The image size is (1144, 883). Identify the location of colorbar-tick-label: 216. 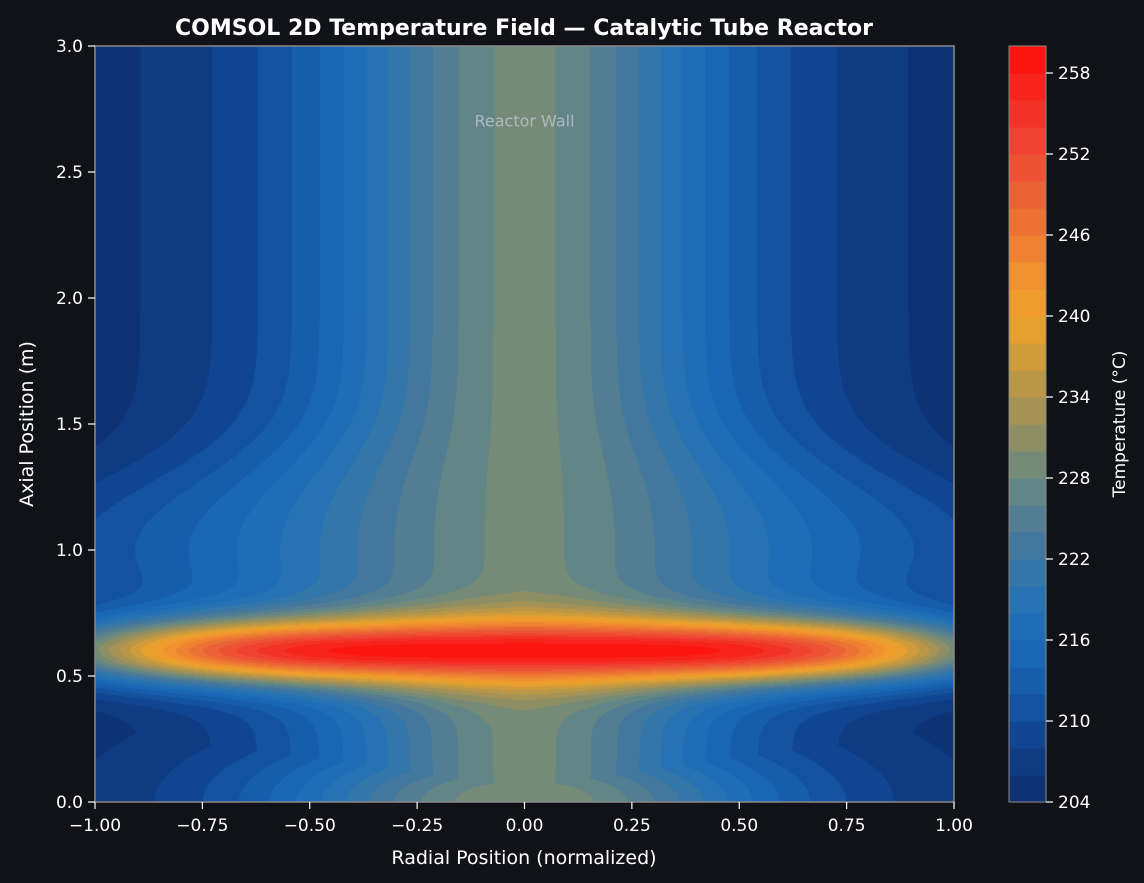
(1074, 641).